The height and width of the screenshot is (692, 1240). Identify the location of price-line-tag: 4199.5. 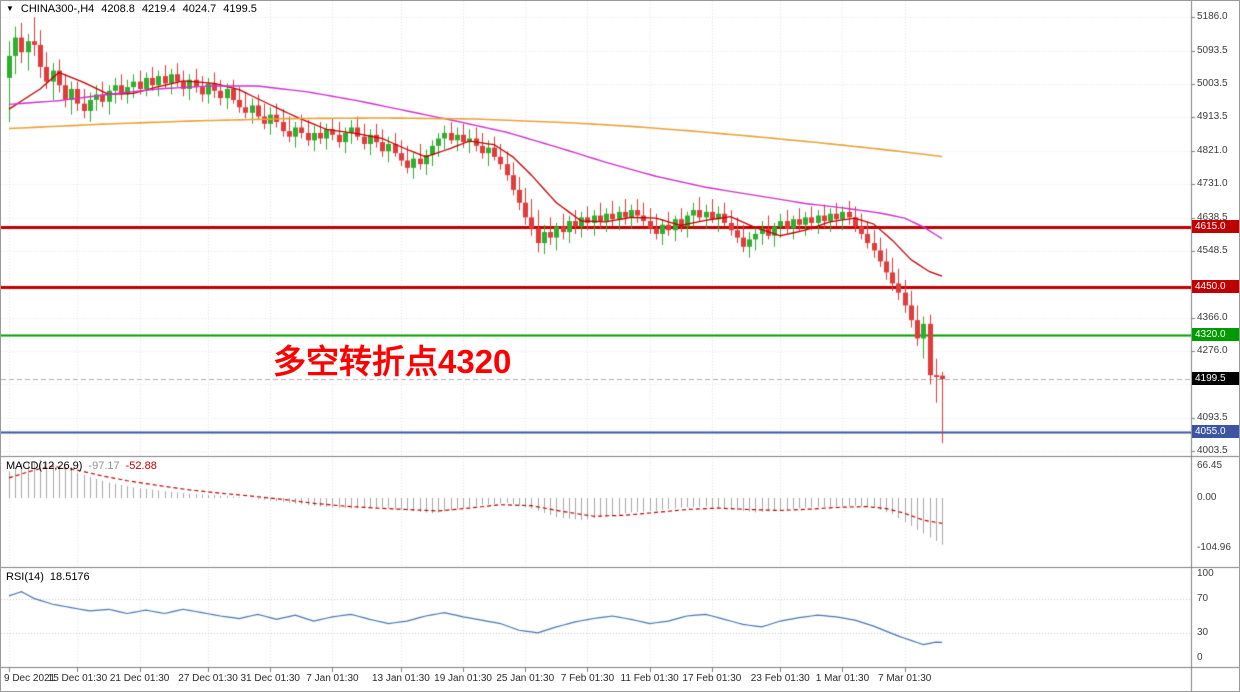
(1215, 379).